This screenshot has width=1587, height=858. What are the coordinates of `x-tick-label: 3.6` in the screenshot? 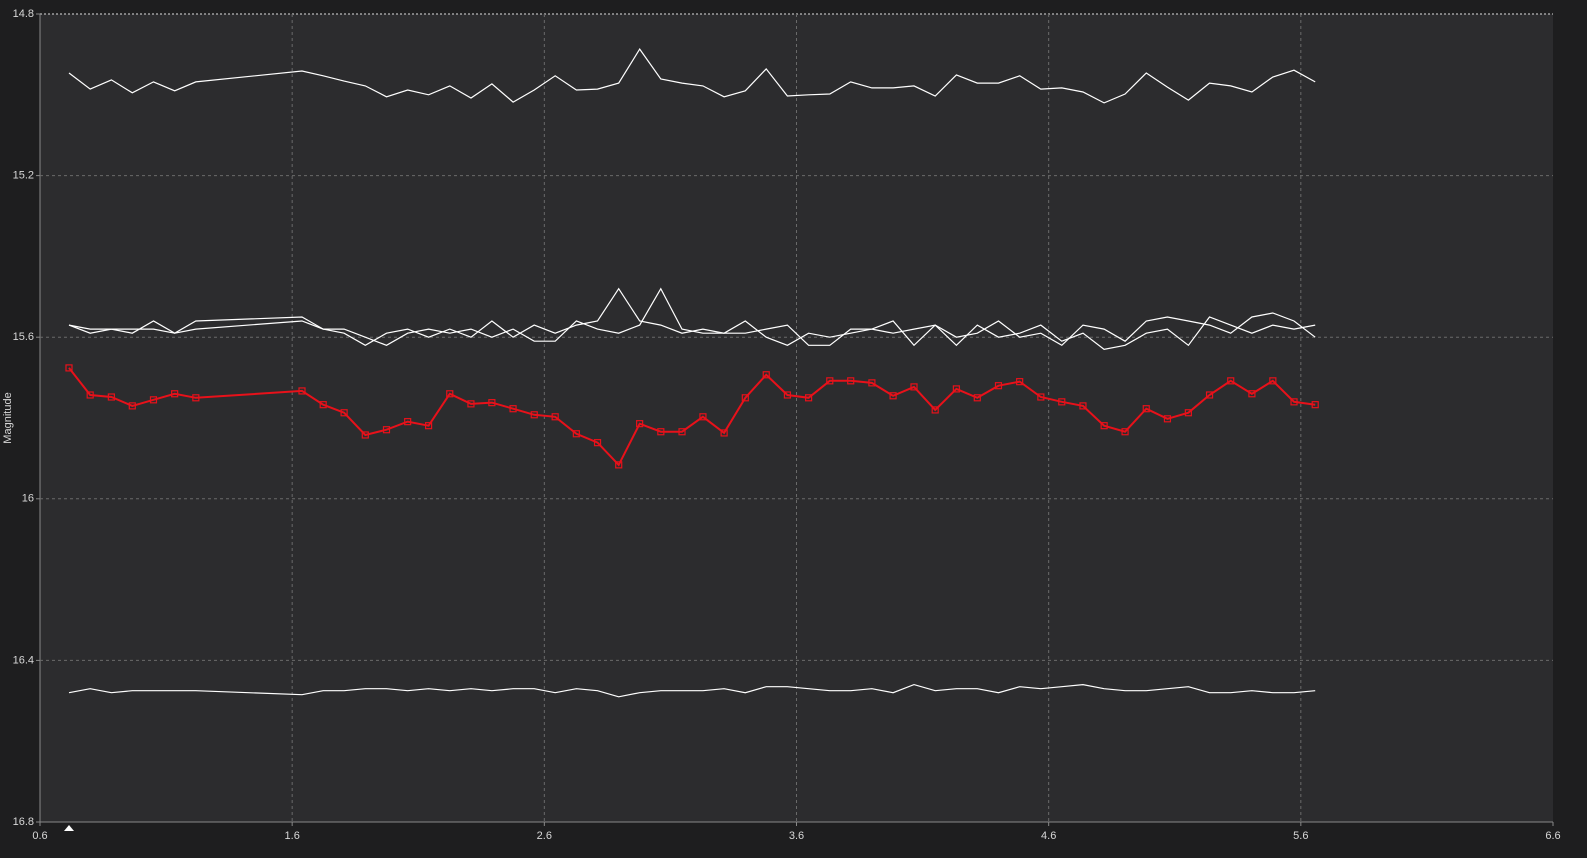 It's located at (796, 836).